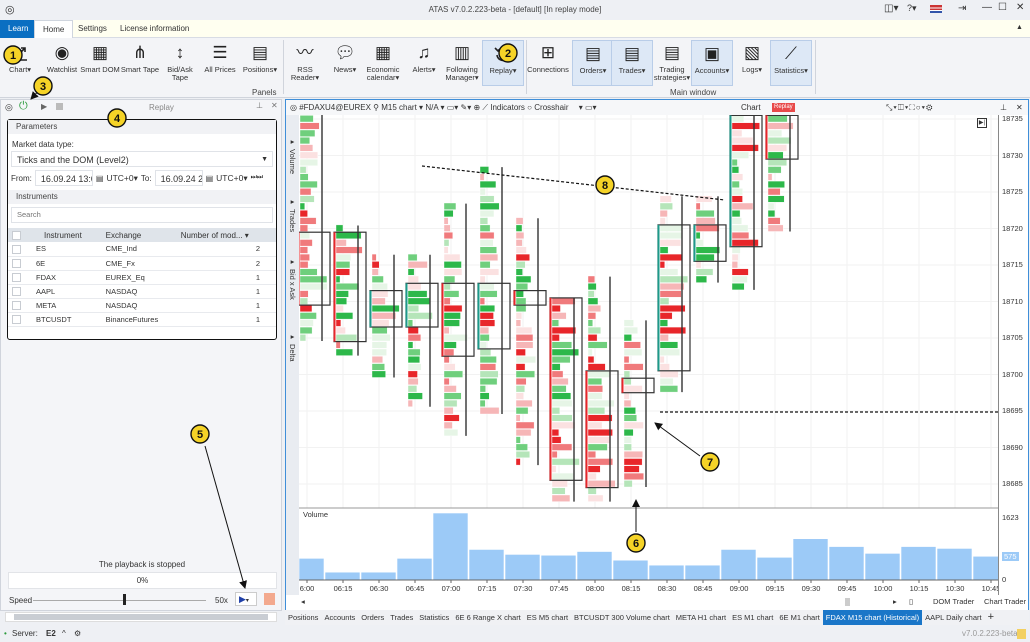 The width and height of the screenshot is (1030, 642). I want to click on footprint-candle-07:30, so click(530, 341).